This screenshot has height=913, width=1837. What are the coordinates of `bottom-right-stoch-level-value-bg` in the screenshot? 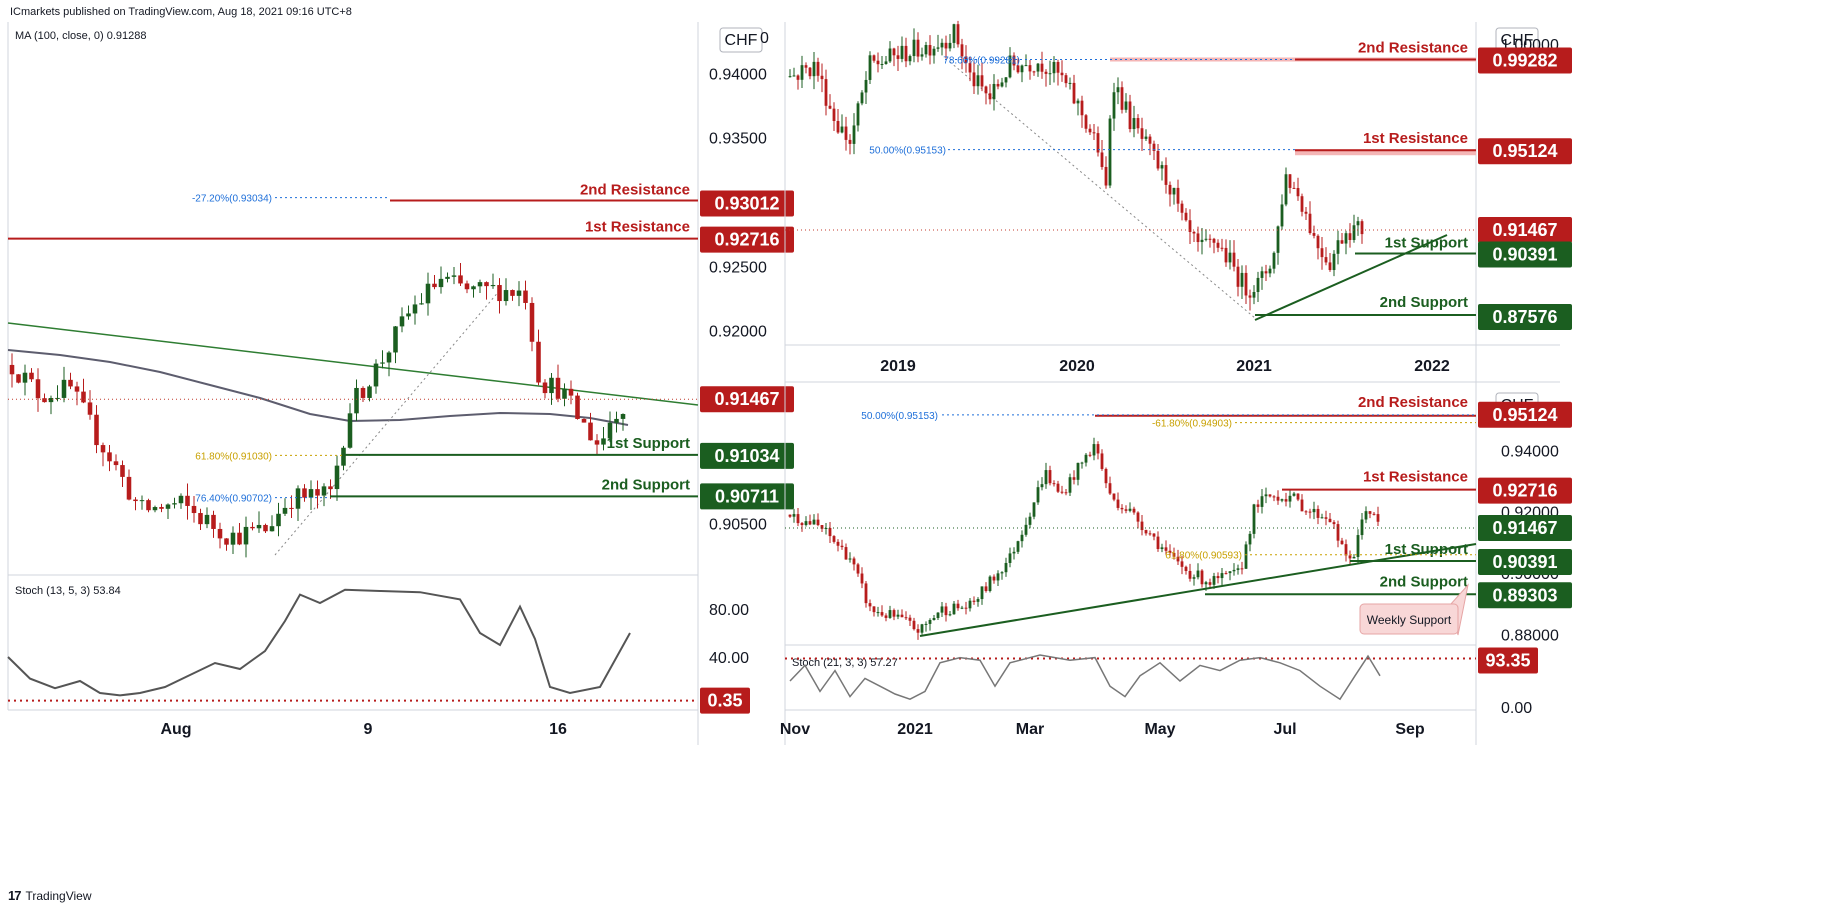 It's located at (1508, 660).